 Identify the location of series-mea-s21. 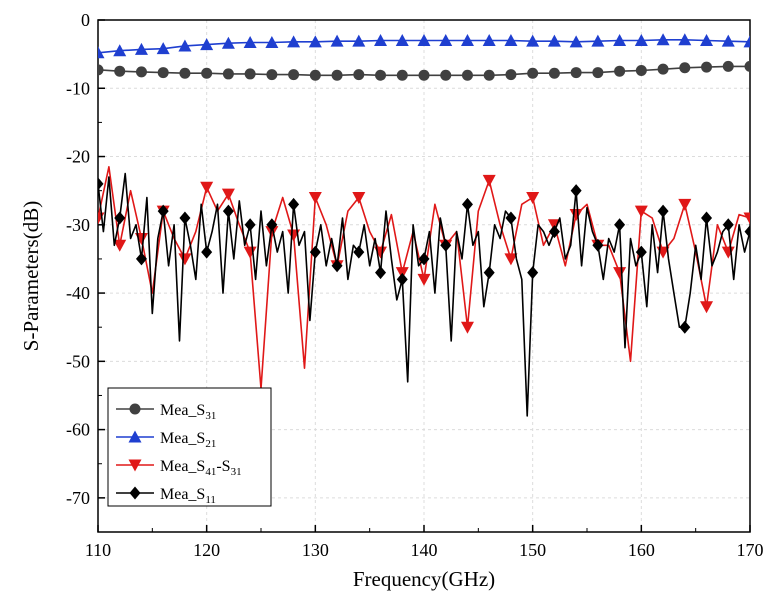
(424, 46).